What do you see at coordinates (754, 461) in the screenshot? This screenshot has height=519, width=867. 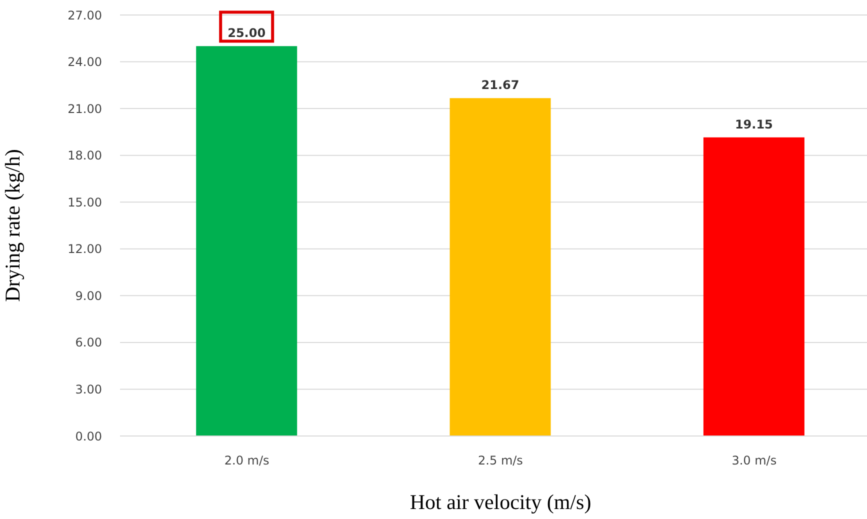 I see `x-tick-label: 3.0 m/s` at bounding box center [754, 461].